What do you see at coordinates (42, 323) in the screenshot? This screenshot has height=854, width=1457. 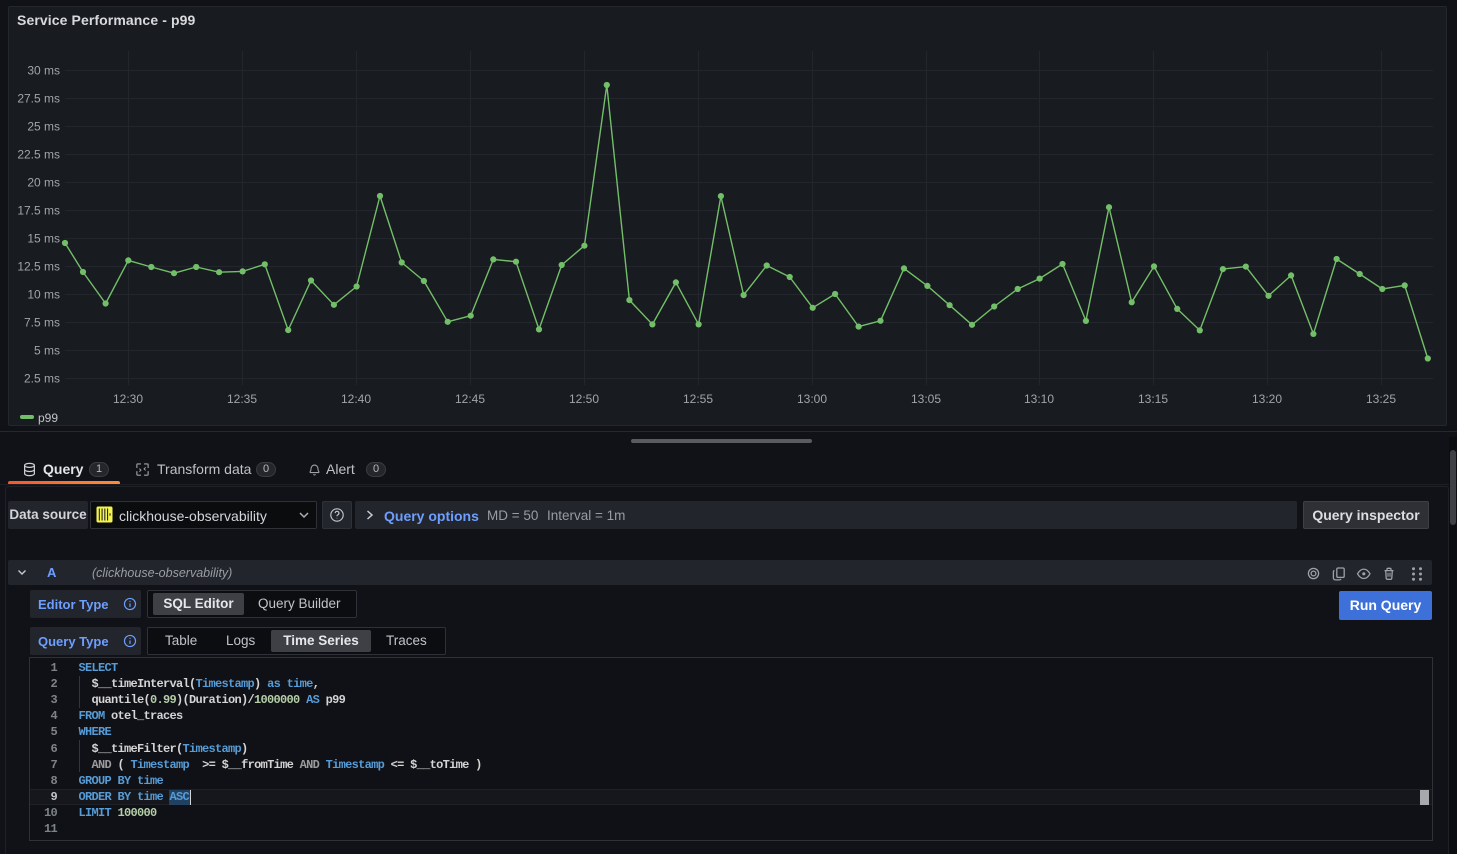 I see `svg-text: 7.5 ms` at bounding box center [42, 323].